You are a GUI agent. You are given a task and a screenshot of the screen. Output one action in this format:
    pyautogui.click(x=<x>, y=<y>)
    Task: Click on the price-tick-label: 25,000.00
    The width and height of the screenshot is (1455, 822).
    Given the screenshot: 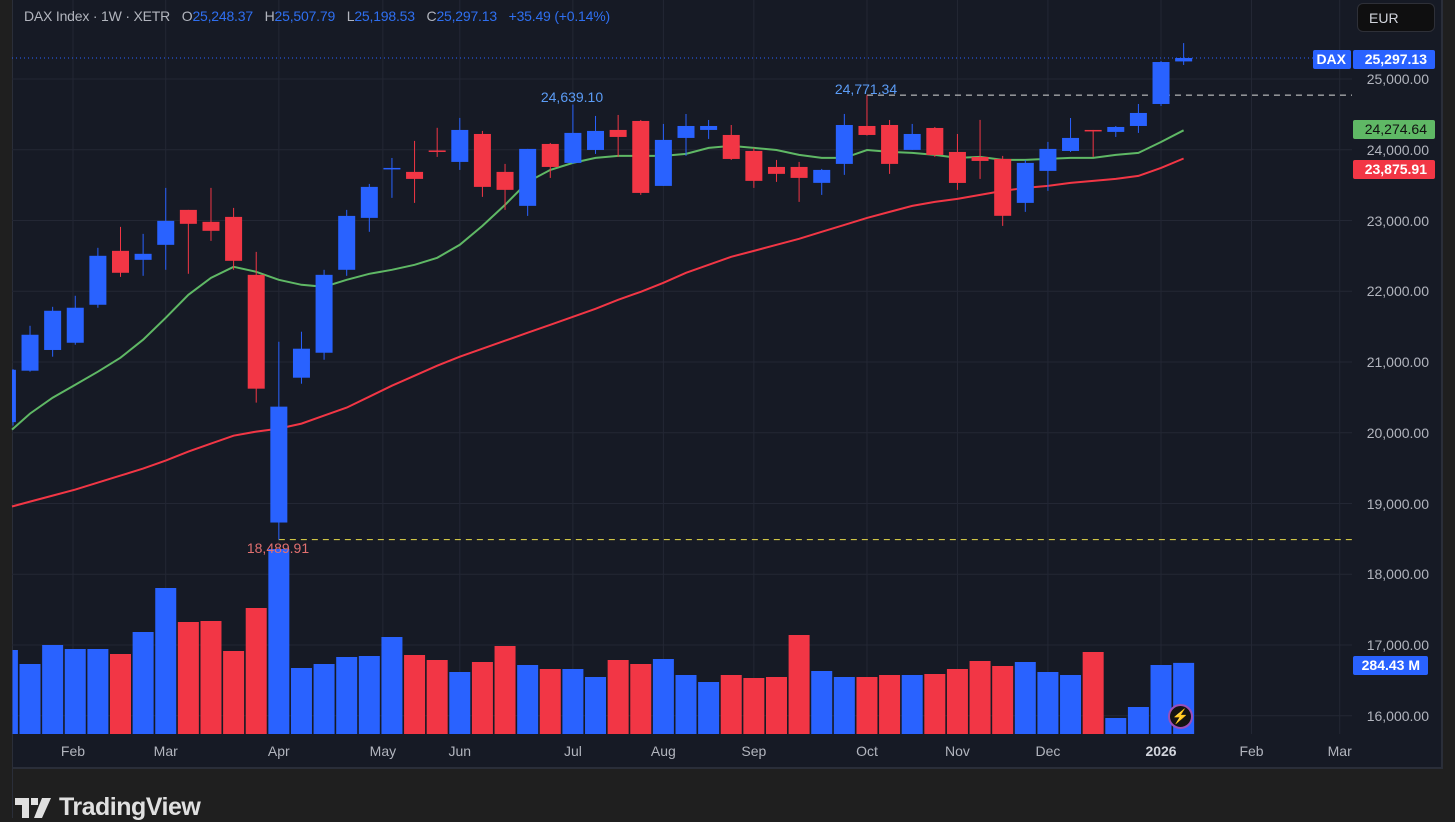 What is the action you would take?
    pyautogui.click(x=1397, y=79)
    